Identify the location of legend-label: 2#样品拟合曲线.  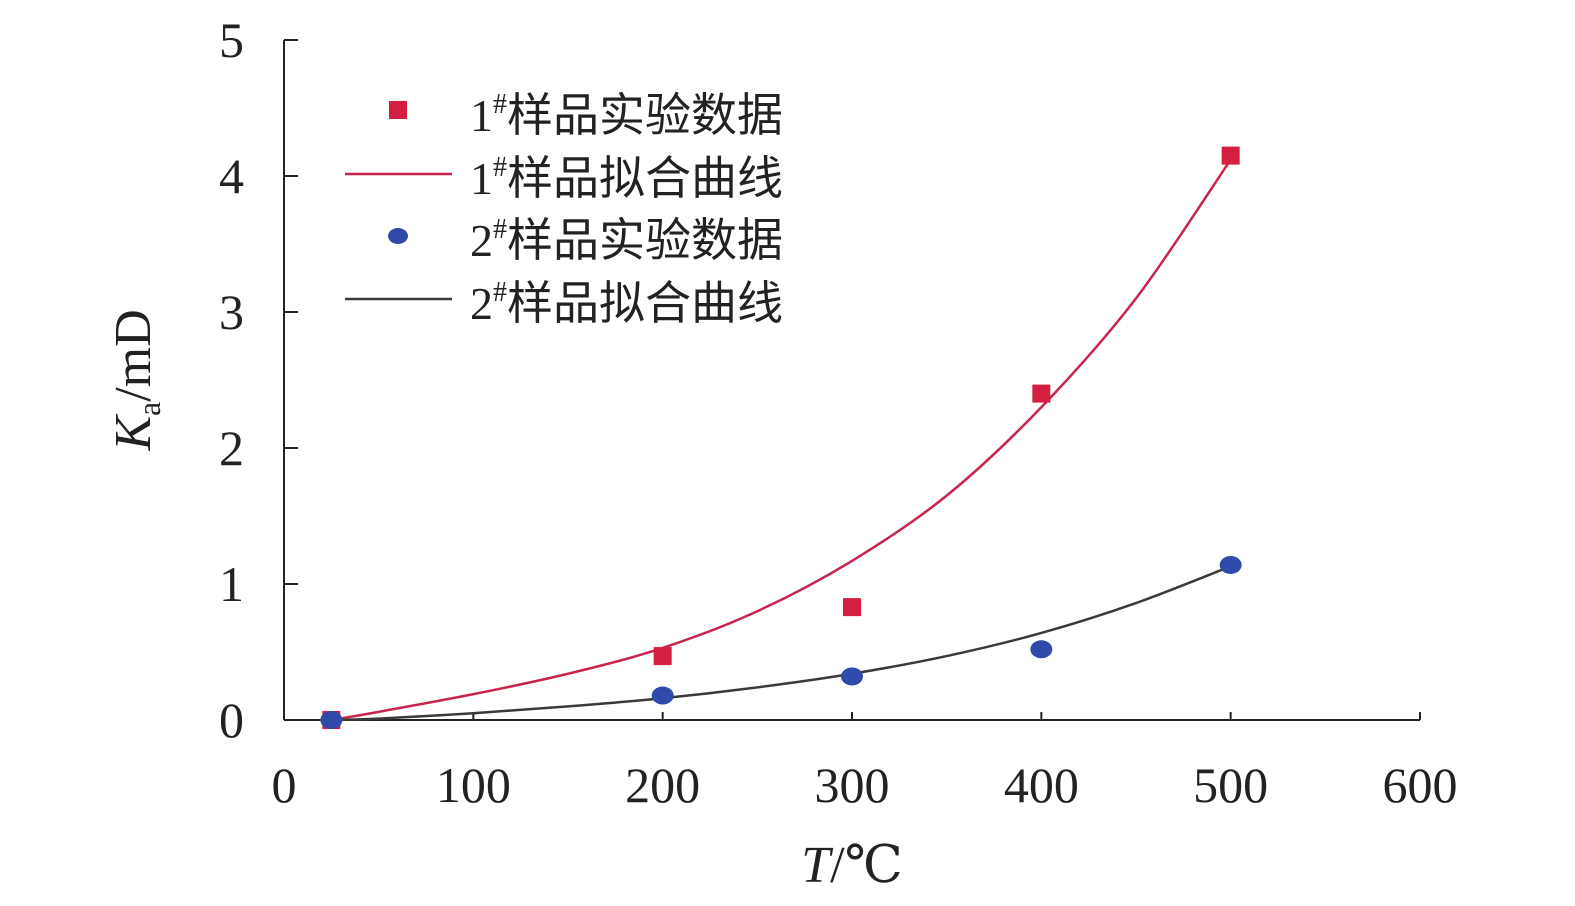
(626, 303).